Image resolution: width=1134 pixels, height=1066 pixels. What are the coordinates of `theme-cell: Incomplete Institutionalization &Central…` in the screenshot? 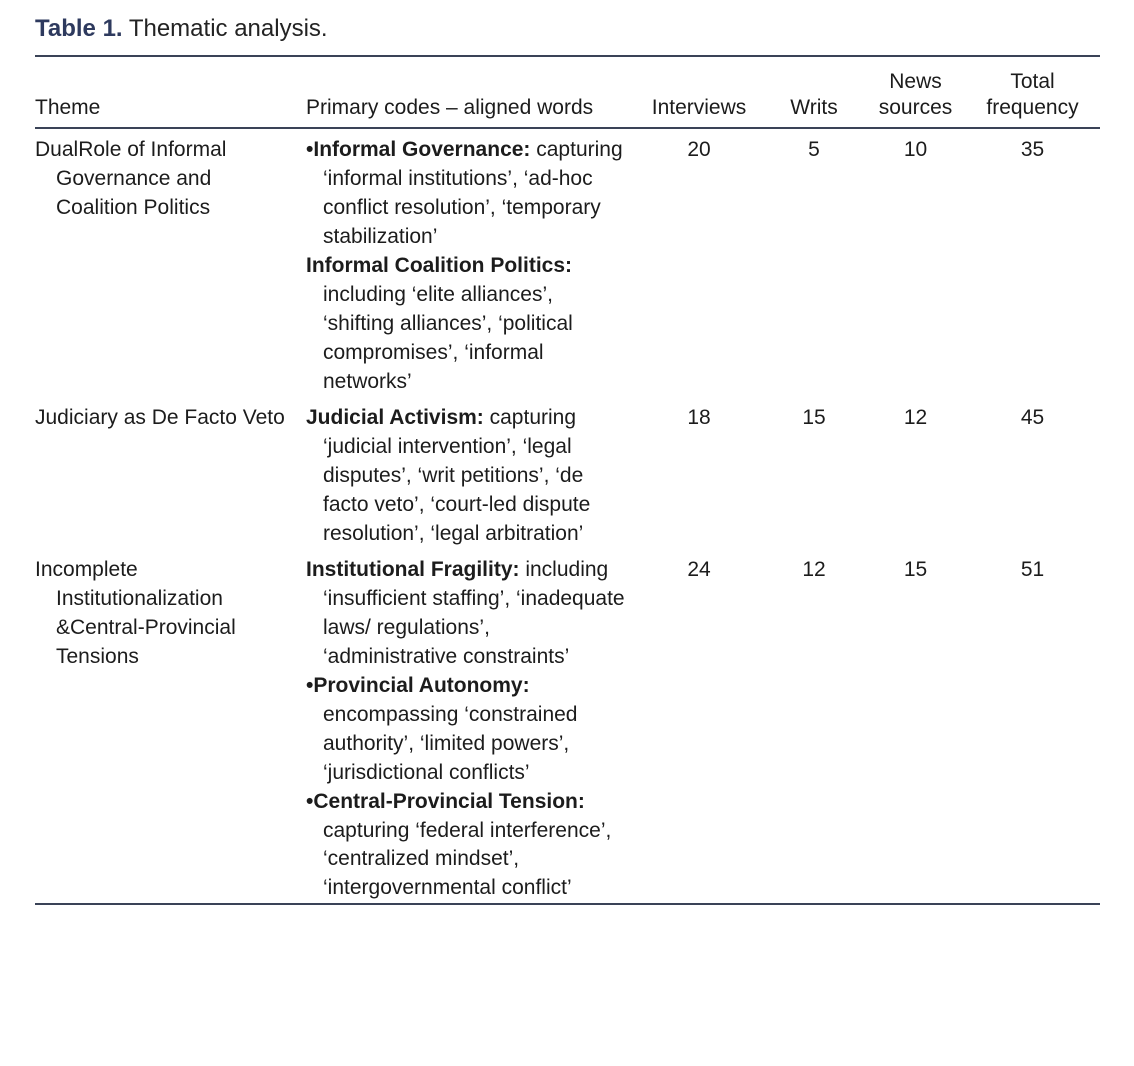 It's located at (135, 612).